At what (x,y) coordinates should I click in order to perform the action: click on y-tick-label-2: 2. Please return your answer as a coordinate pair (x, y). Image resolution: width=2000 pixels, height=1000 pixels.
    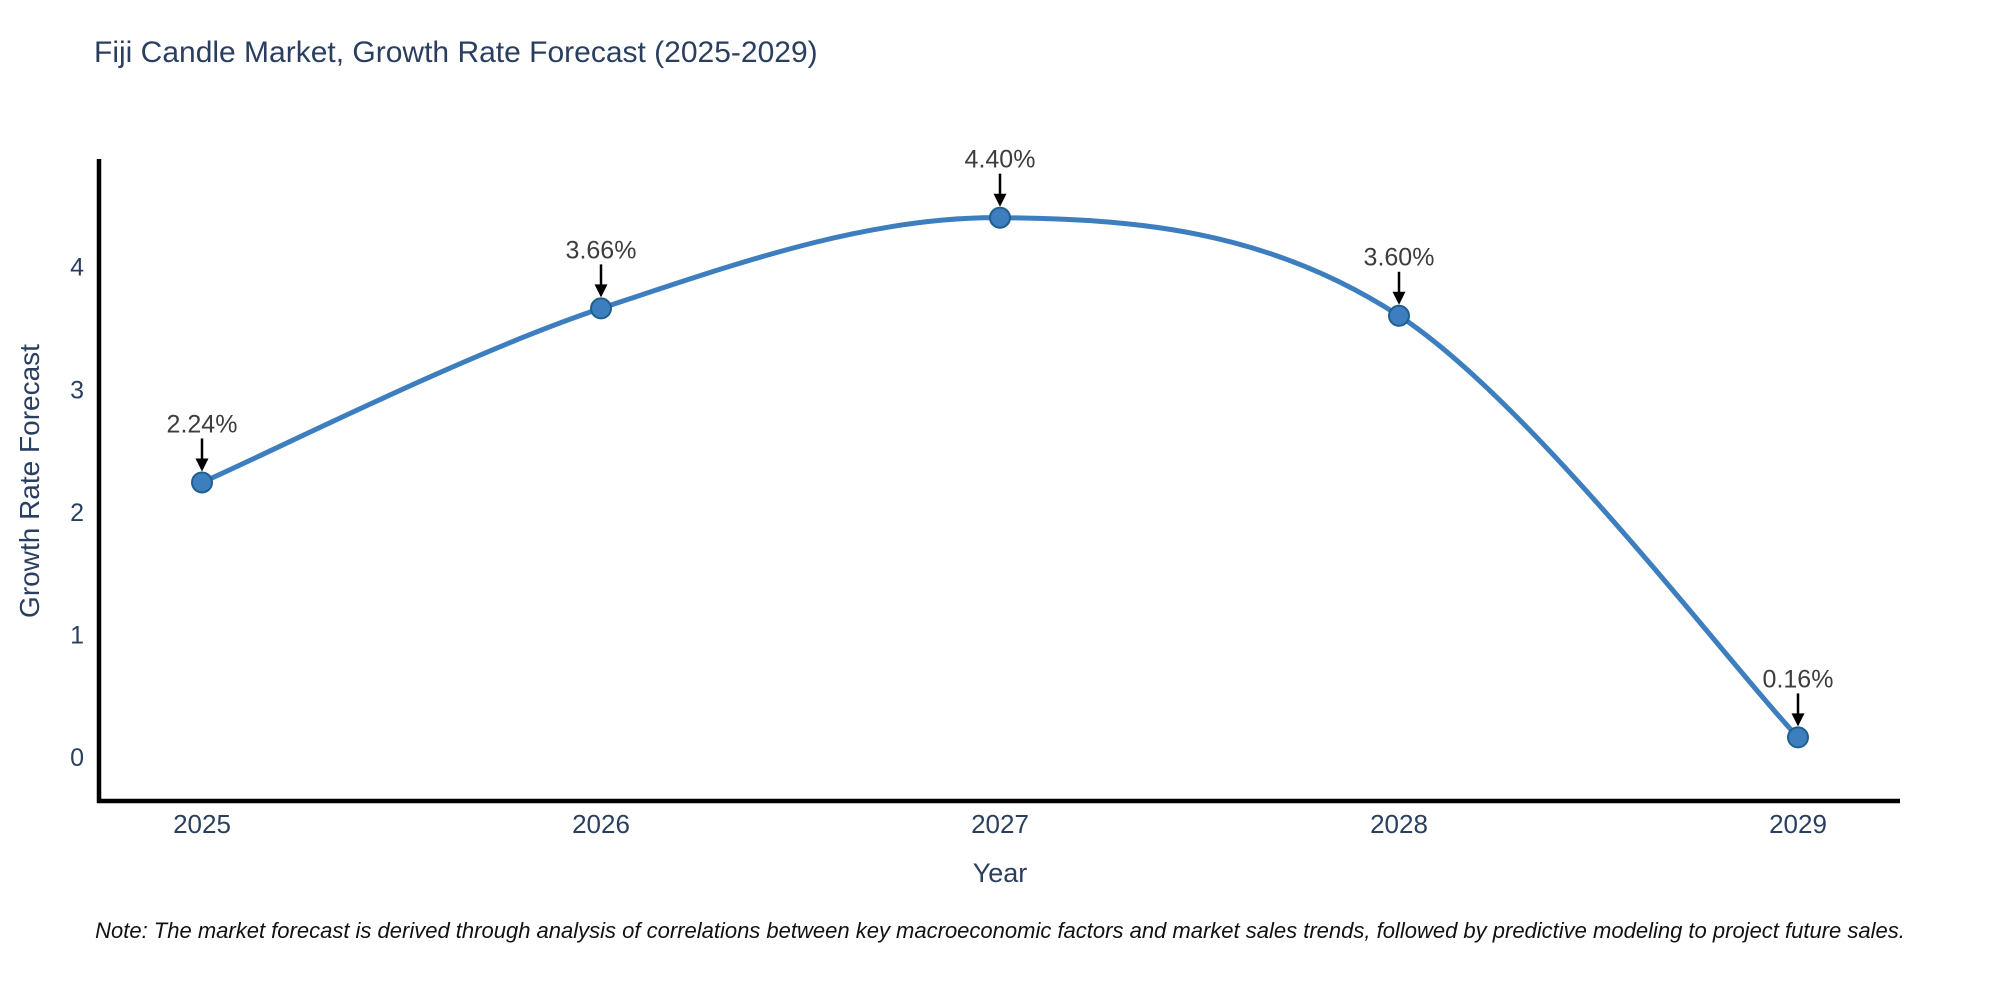
    Looking at the image, I should click on (77, 513).